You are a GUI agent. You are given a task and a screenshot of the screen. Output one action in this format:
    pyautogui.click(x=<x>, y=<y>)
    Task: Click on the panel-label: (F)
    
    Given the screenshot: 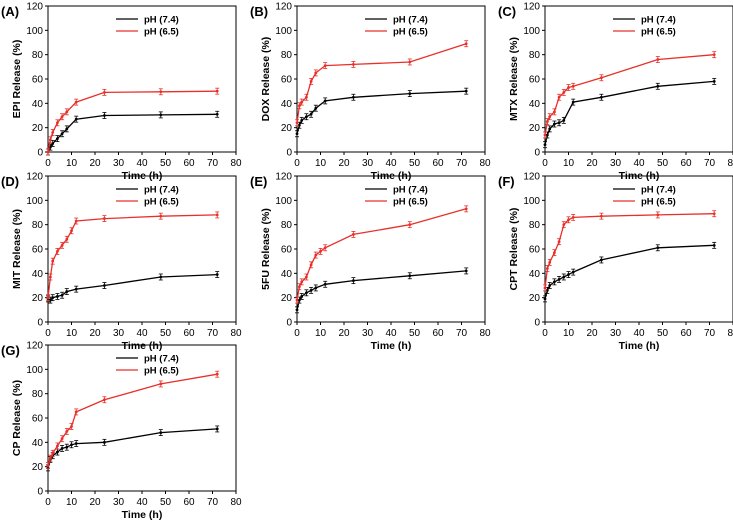 What is the action you would take?
    pyautogui.click(x=506, y=181)
    